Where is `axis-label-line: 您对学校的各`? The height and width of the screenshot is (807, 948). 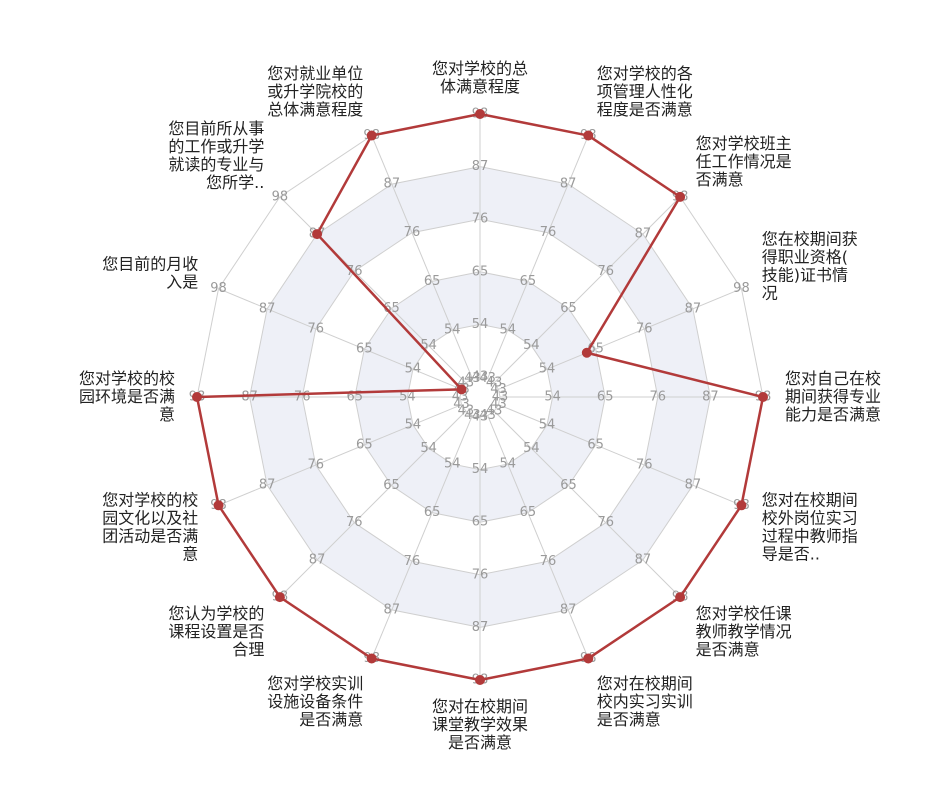 axis-label-line: 您对学校的各 is located at coordinates (645, 73).